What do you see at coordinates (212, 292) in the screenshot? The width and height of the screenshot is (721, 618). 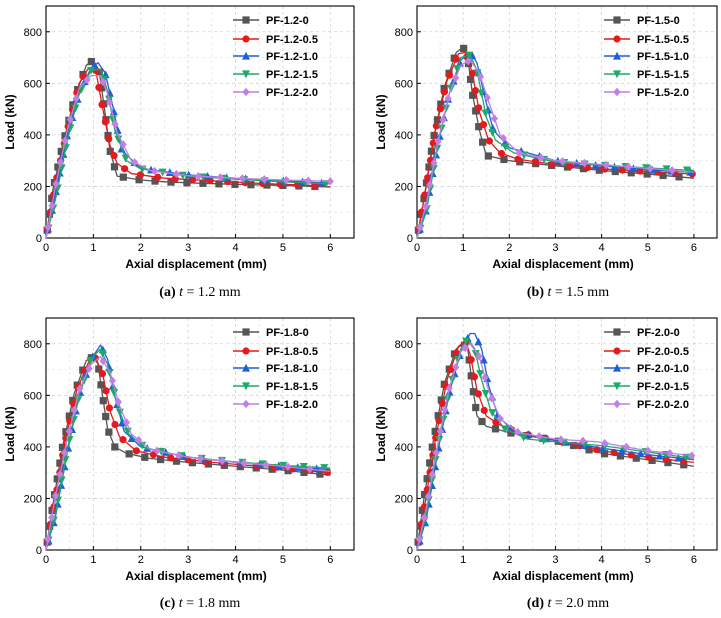 I see `caption-value: = 1.2 mm` at bounding box center [212, 292].